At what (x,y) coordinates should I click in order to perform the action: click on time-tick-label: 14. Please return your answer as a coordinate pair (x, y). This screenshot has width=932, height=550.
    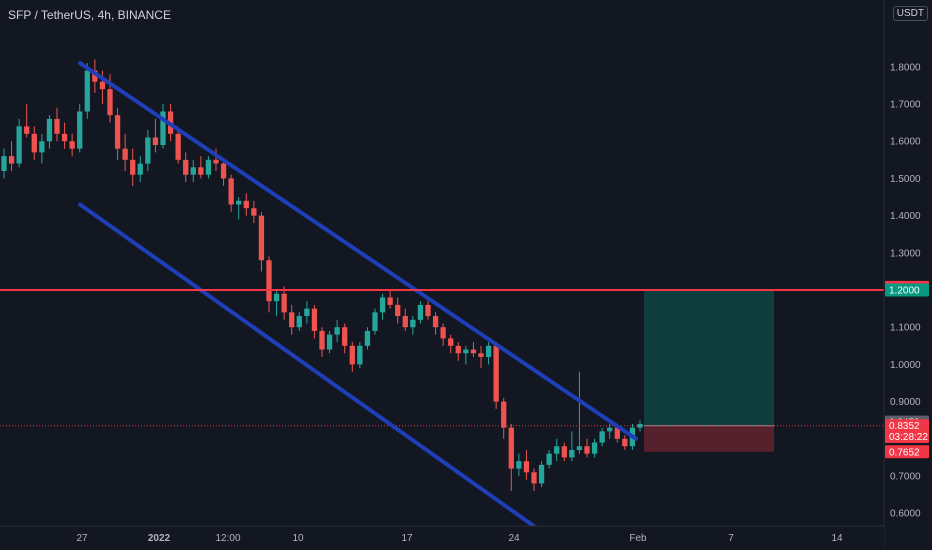
    Looking at the image, I should click on (837, 538).